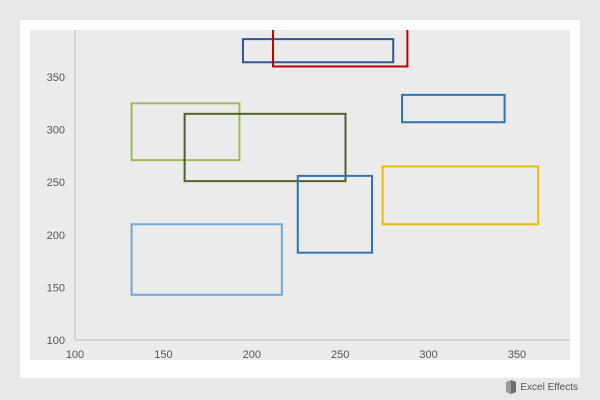 This screenshot has width=600, height=400. I want to click on y-tick-label: 300, so click(56, 131).